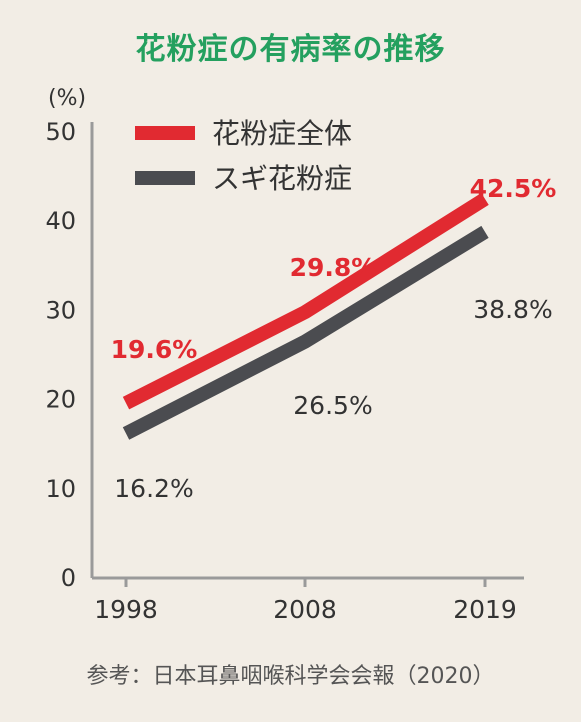 This screenshot has height=722, width=581. I want to click on y-tick-label-10: 10, so click(60, 489).